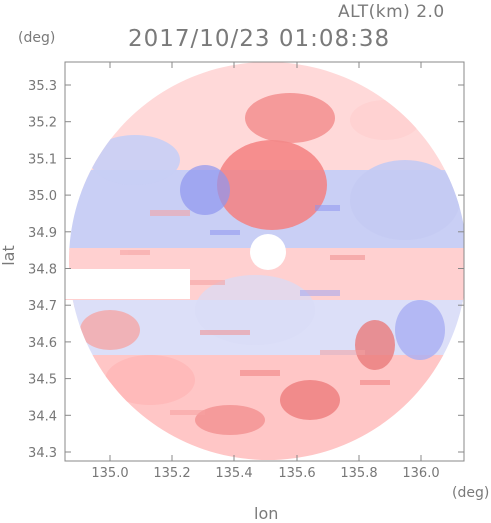 Image resolution: width=491 pixels, height=523 pixels. Describe the element at coordinates (37, 38) in the screenshot. I see `y-unit-label: (deg)` at that location.